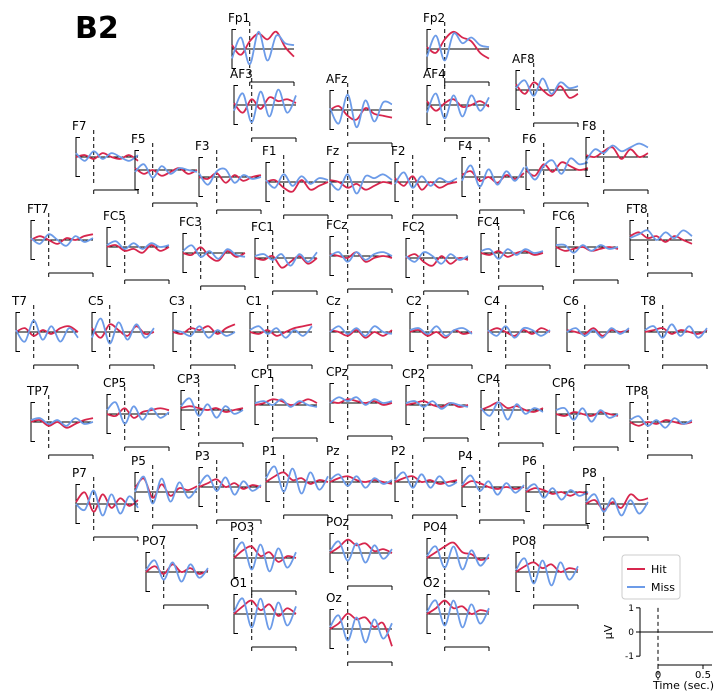  I want to click on panel-label: Pz, so click(333, 451).